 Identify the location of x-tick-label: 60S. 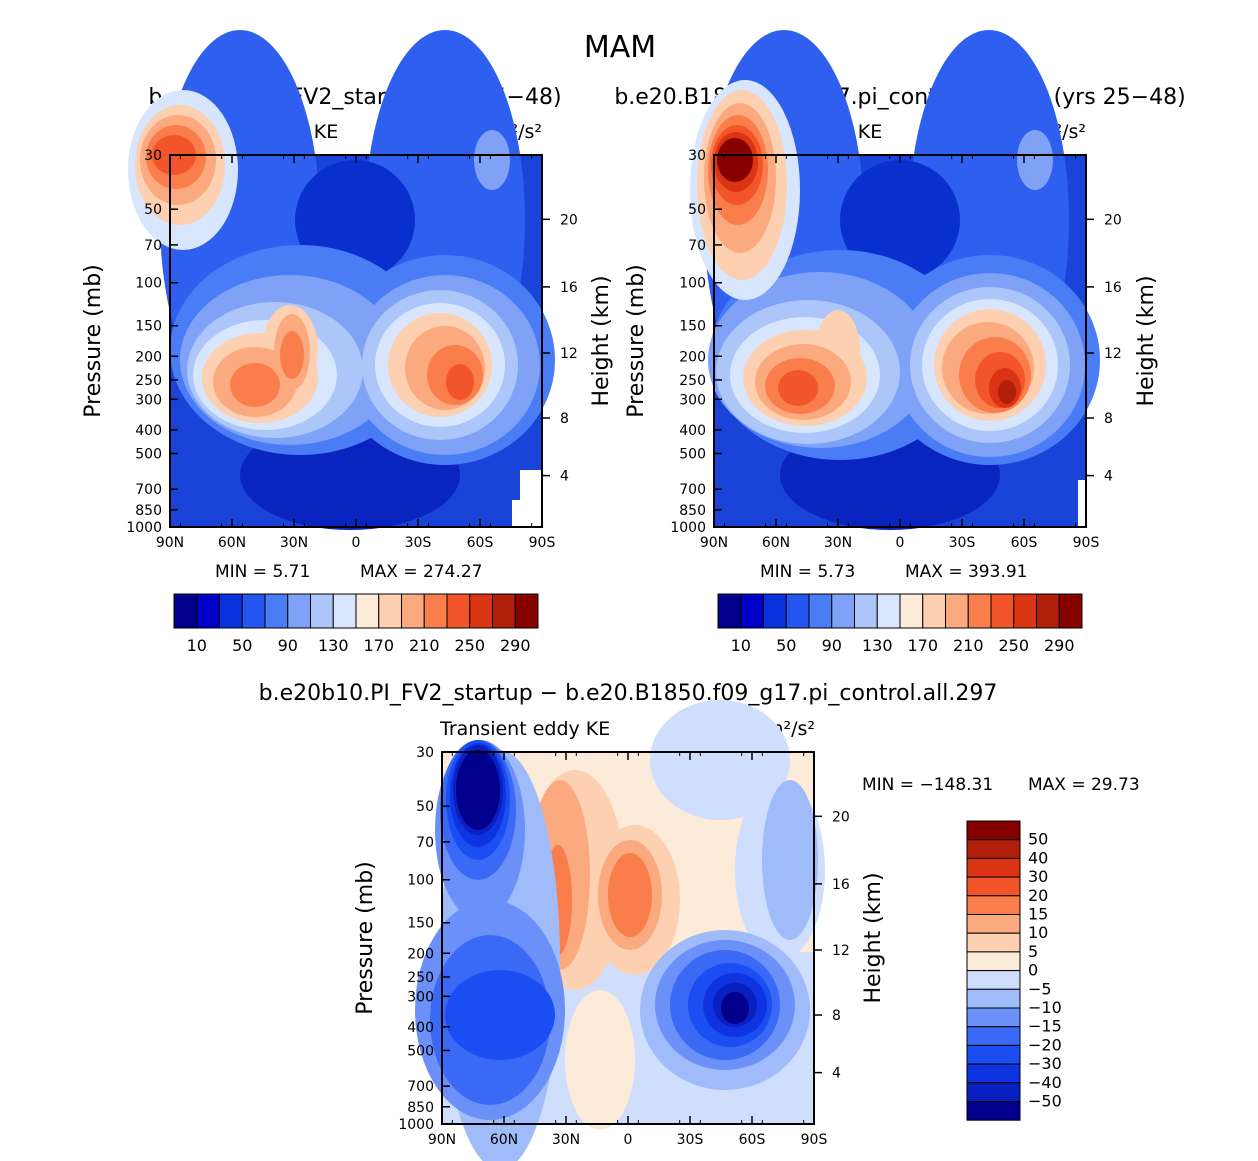
(752, 1140).